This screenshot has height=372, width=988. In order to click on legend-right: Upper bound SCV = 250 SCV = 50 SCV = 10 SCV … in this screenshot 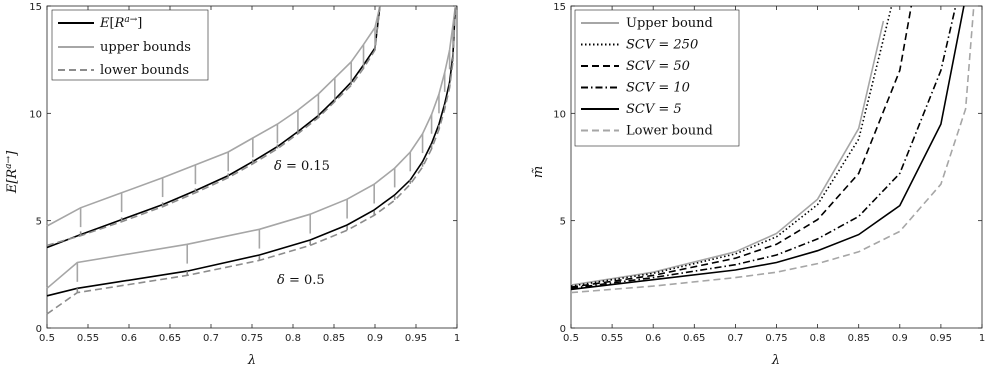, I will do `click(657, 78)`.